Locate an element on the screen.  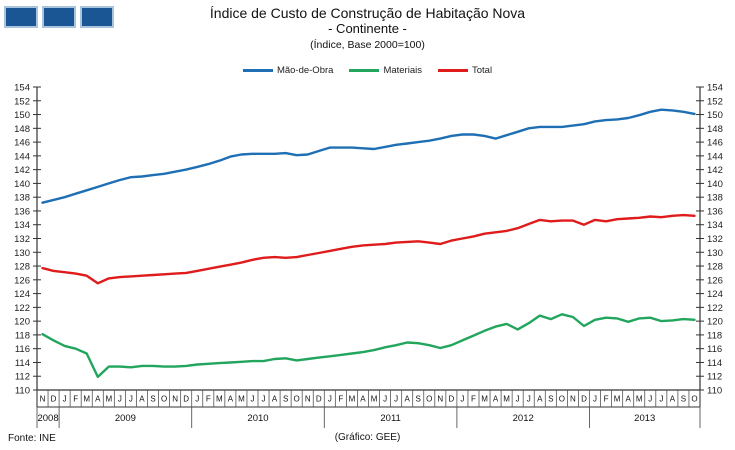
legend-item-mao-de-obra: Mão-de-Obra is located at coordinates (288, 70).